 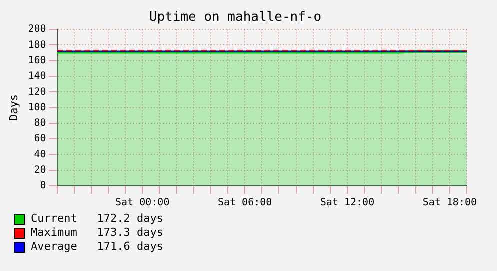 I want to click on y-axis-title: Days, so click(x=13, y=108).